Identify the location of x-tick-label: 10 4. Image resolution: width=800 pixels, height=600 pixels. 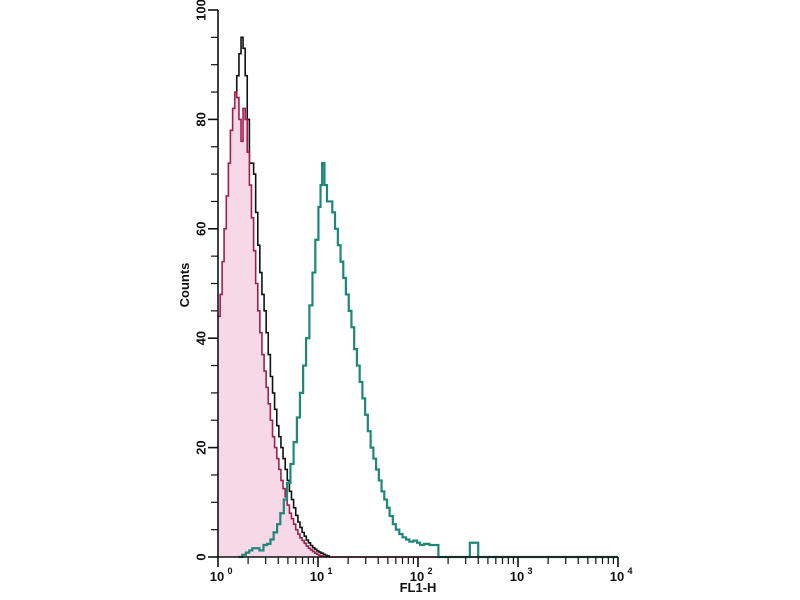
(621, 575).